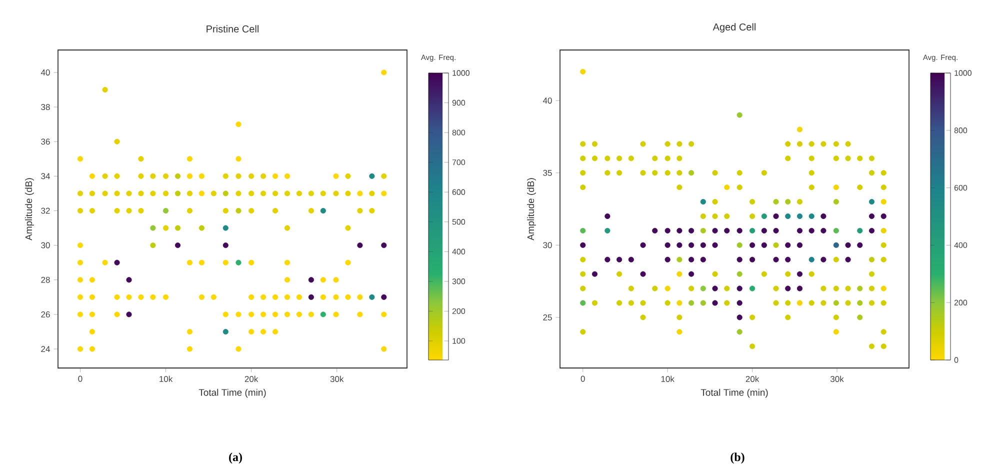 Image resolution: width=981 pixels, height=468 pixels. Describe the element at coordinates (956, 360) in the screenshot. I see `color-bar-label: 0` at that location.